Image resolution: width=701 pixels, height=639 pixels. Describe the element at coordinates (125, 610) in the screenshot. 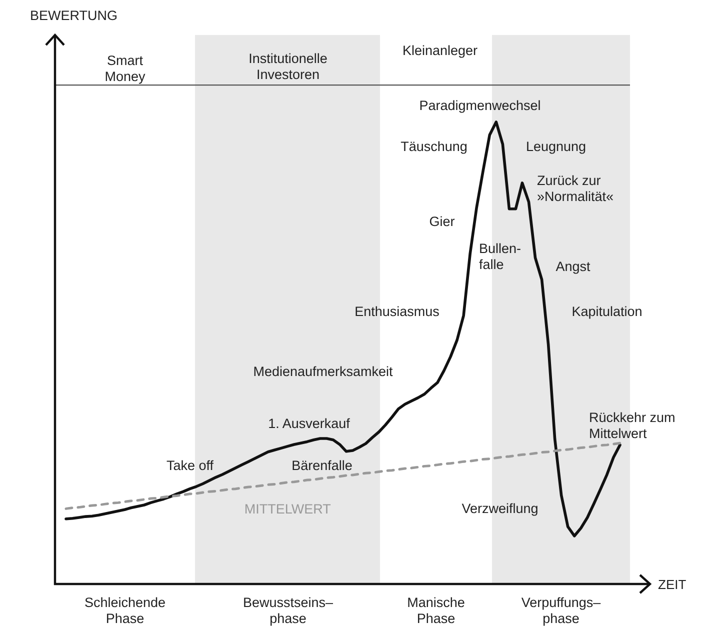

I see `text: Schleichende Phase` at that location.